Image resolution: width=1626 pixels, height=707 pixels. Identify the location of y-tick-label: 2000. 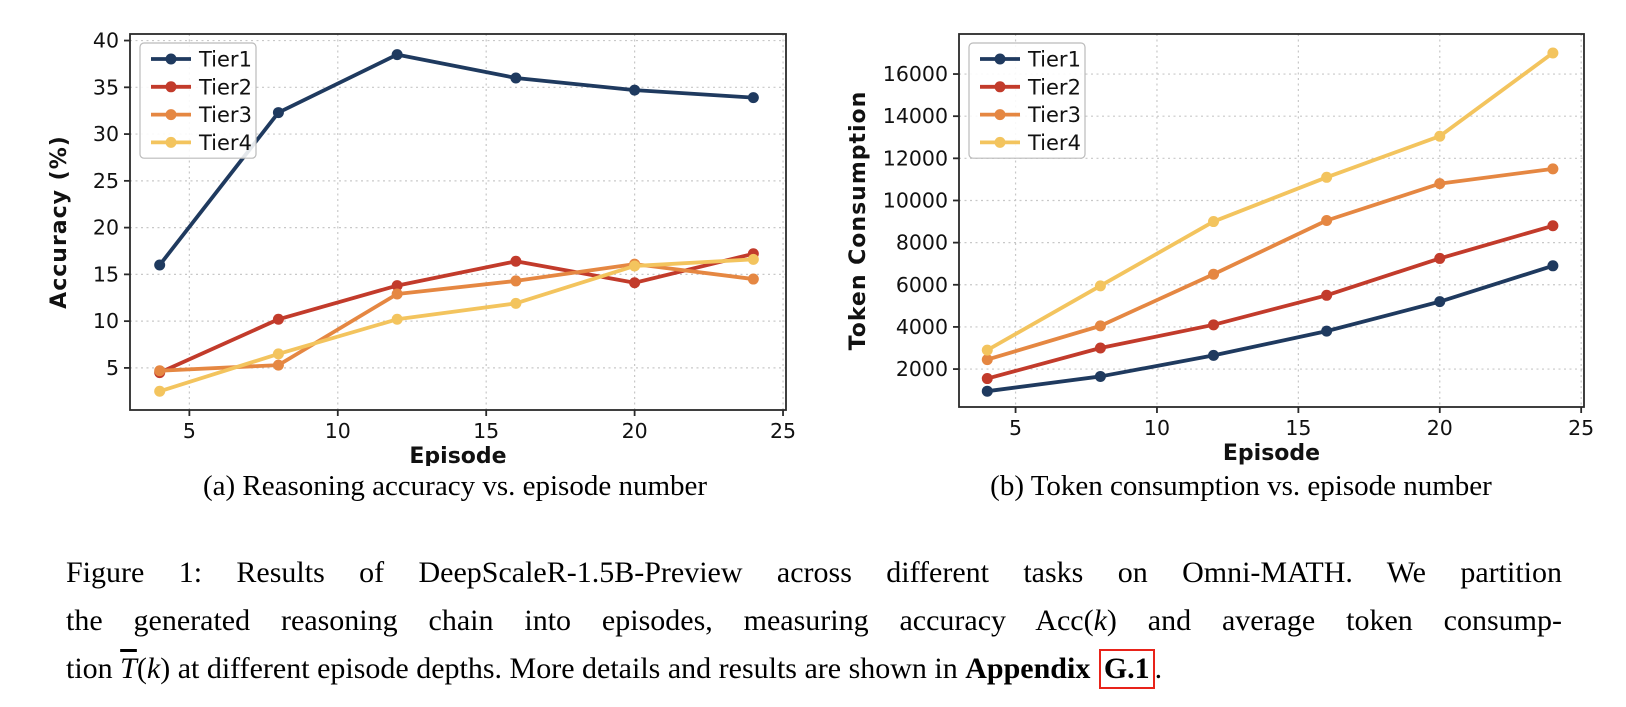
(922, 369).